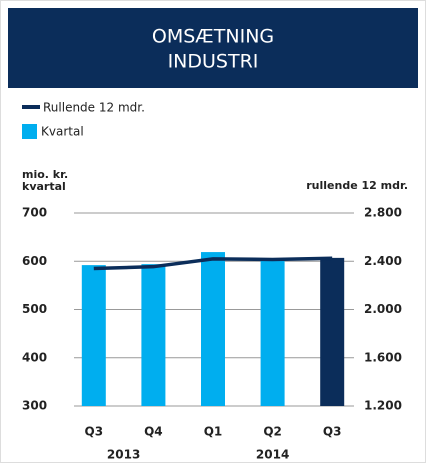 The height and width of the screenshot is (463, 426). What do you see at coordinates (123, 455) in the screenshot?
I see `year-label: 2013` at bounding box center [123, 455].